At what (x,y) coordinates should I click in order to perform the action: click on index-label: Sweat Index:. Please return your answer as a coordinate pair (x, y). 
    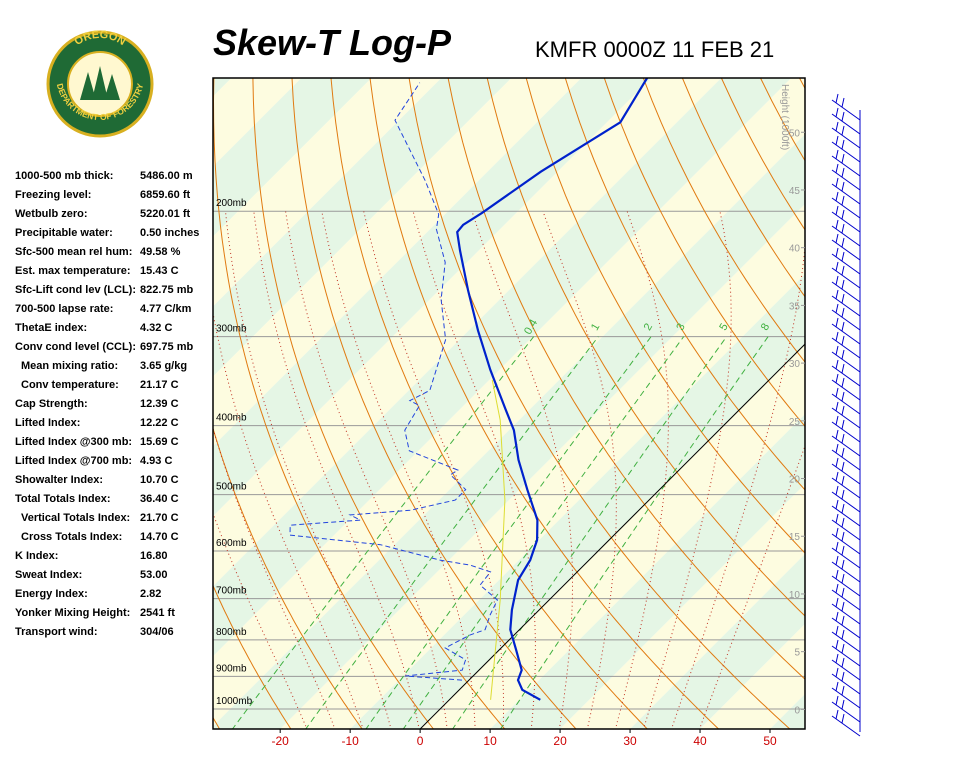
    Looking at the image, I should click on (48, 575).